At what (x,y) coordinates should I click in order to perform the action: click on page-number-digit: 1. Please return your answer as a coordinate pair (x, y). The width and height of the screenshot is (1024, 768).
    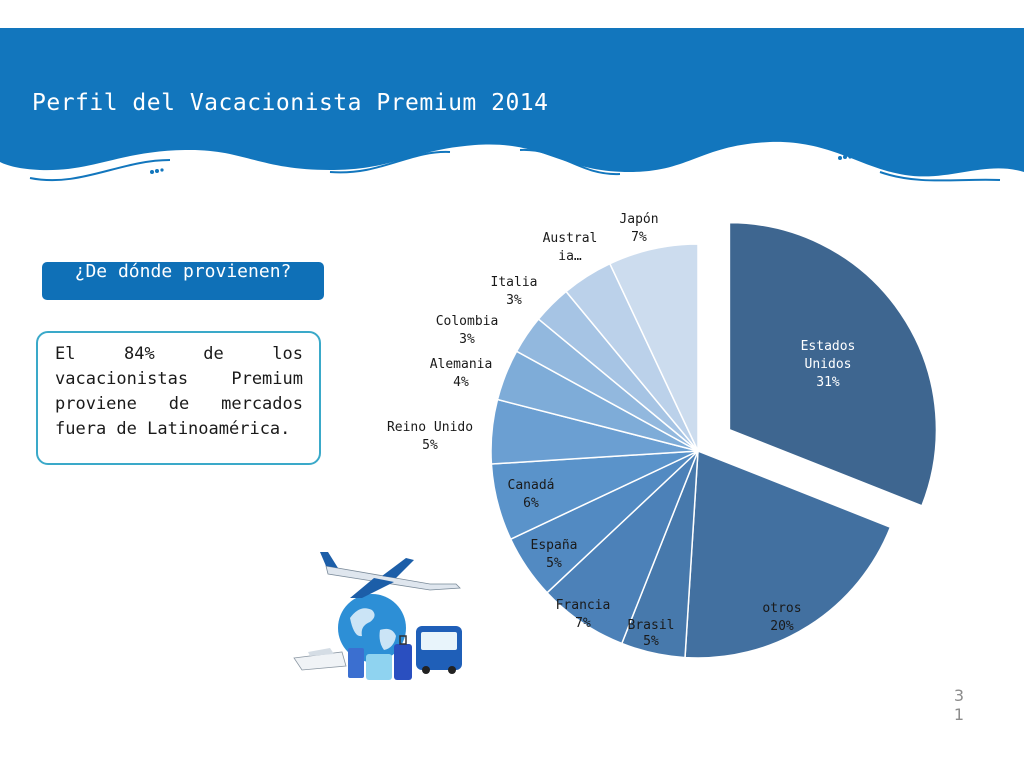
    Looking at the image, I should click on (959, 714).